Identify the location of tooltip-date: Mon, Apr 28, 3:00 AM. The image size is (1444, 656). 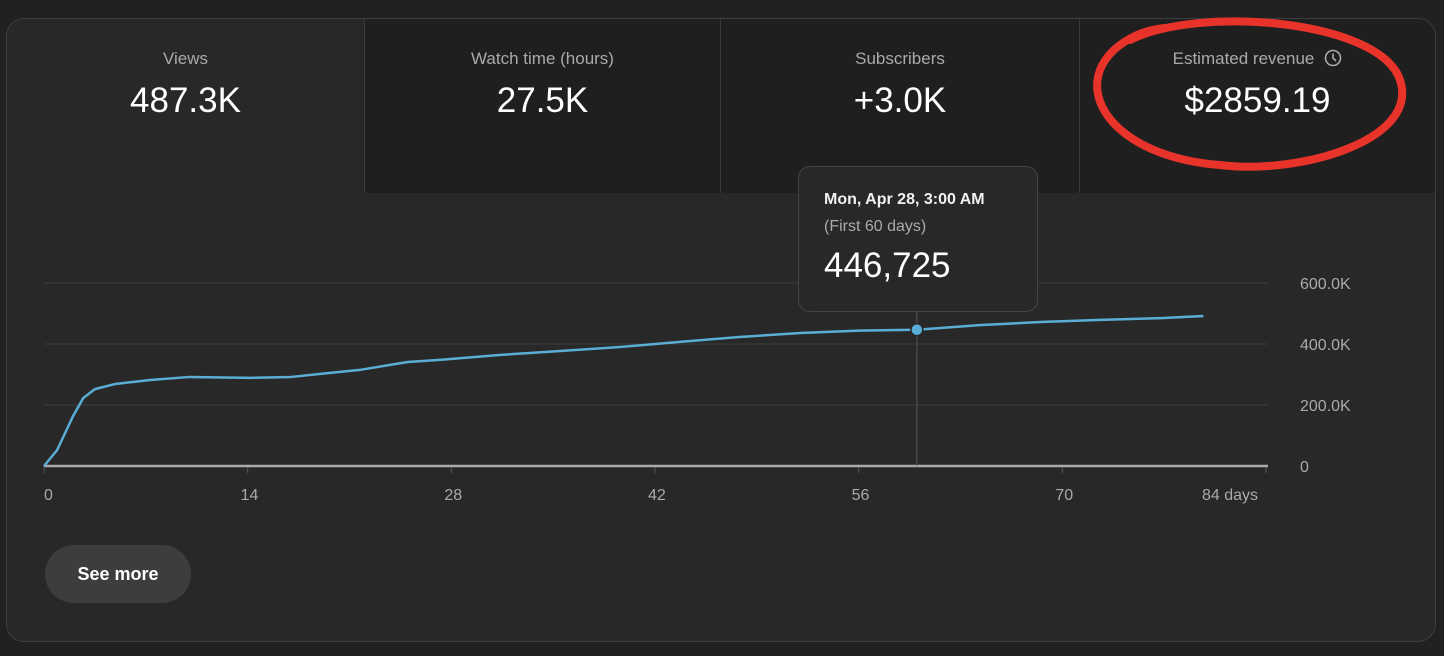
(904, 199).